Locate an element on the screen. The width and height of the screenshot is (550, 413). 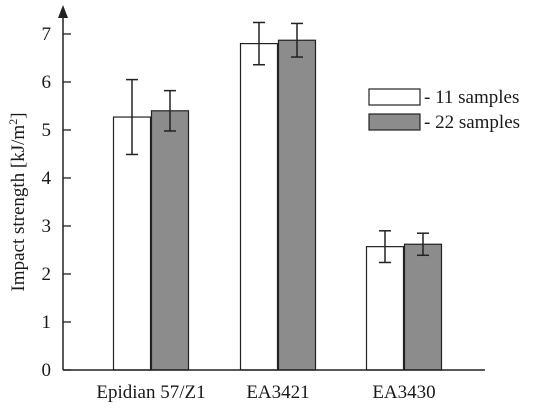
y-axis-title: Impact strength [kJ/m2] is located at coordinates (17, 201).